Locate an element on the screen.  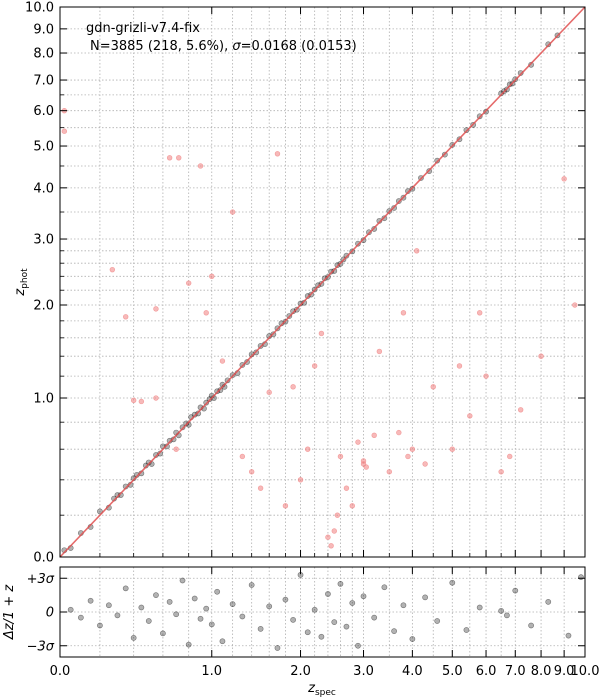
y-tick-label: 1.0 is located at coordinates (43, 399).